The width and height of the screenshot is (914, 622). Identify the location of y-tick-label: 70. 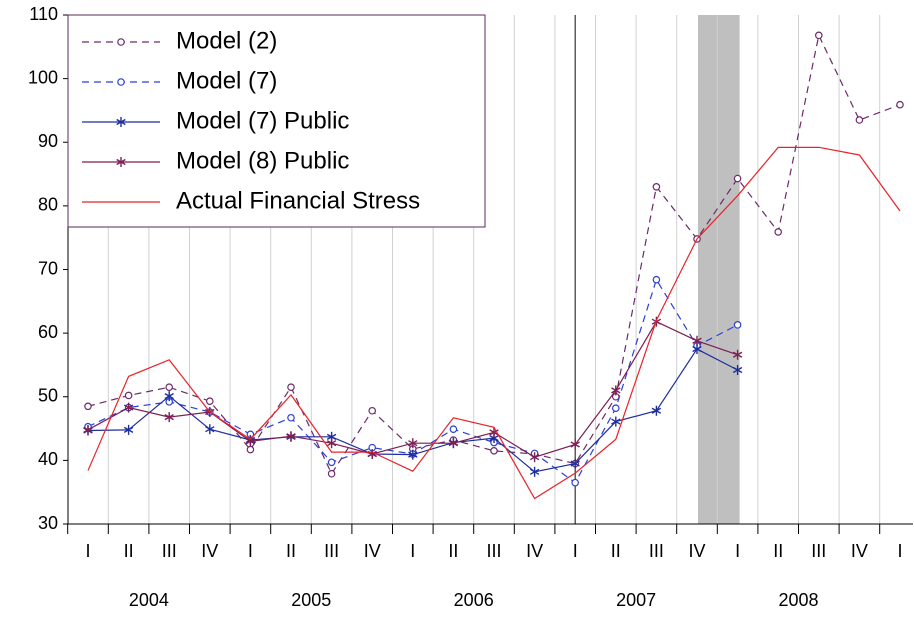
(48, 268).